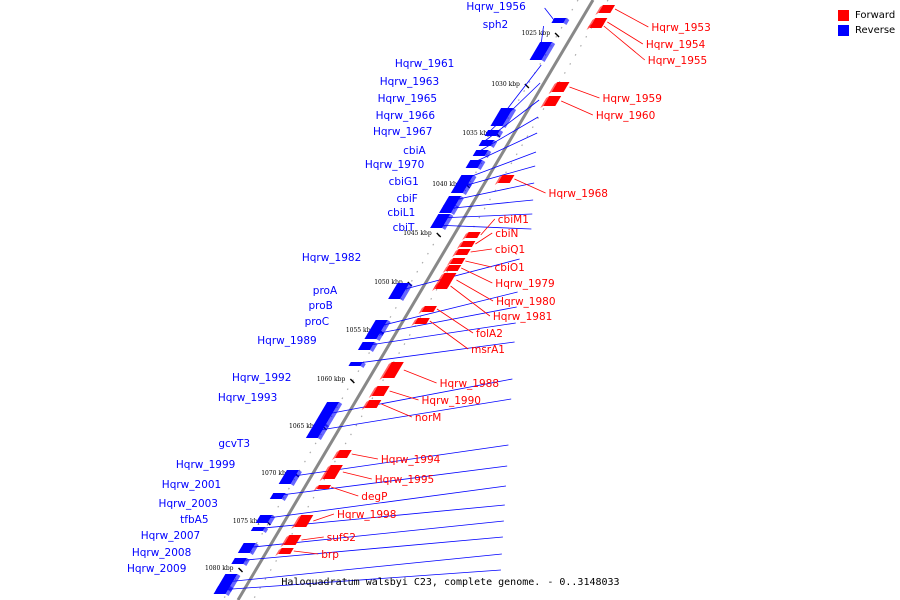 This screenshot has width=900, height=600. Describe the element at coordinates (525, 302) in the screenshot. I see `forward-gene-label: Hqrw_1980` at that location.